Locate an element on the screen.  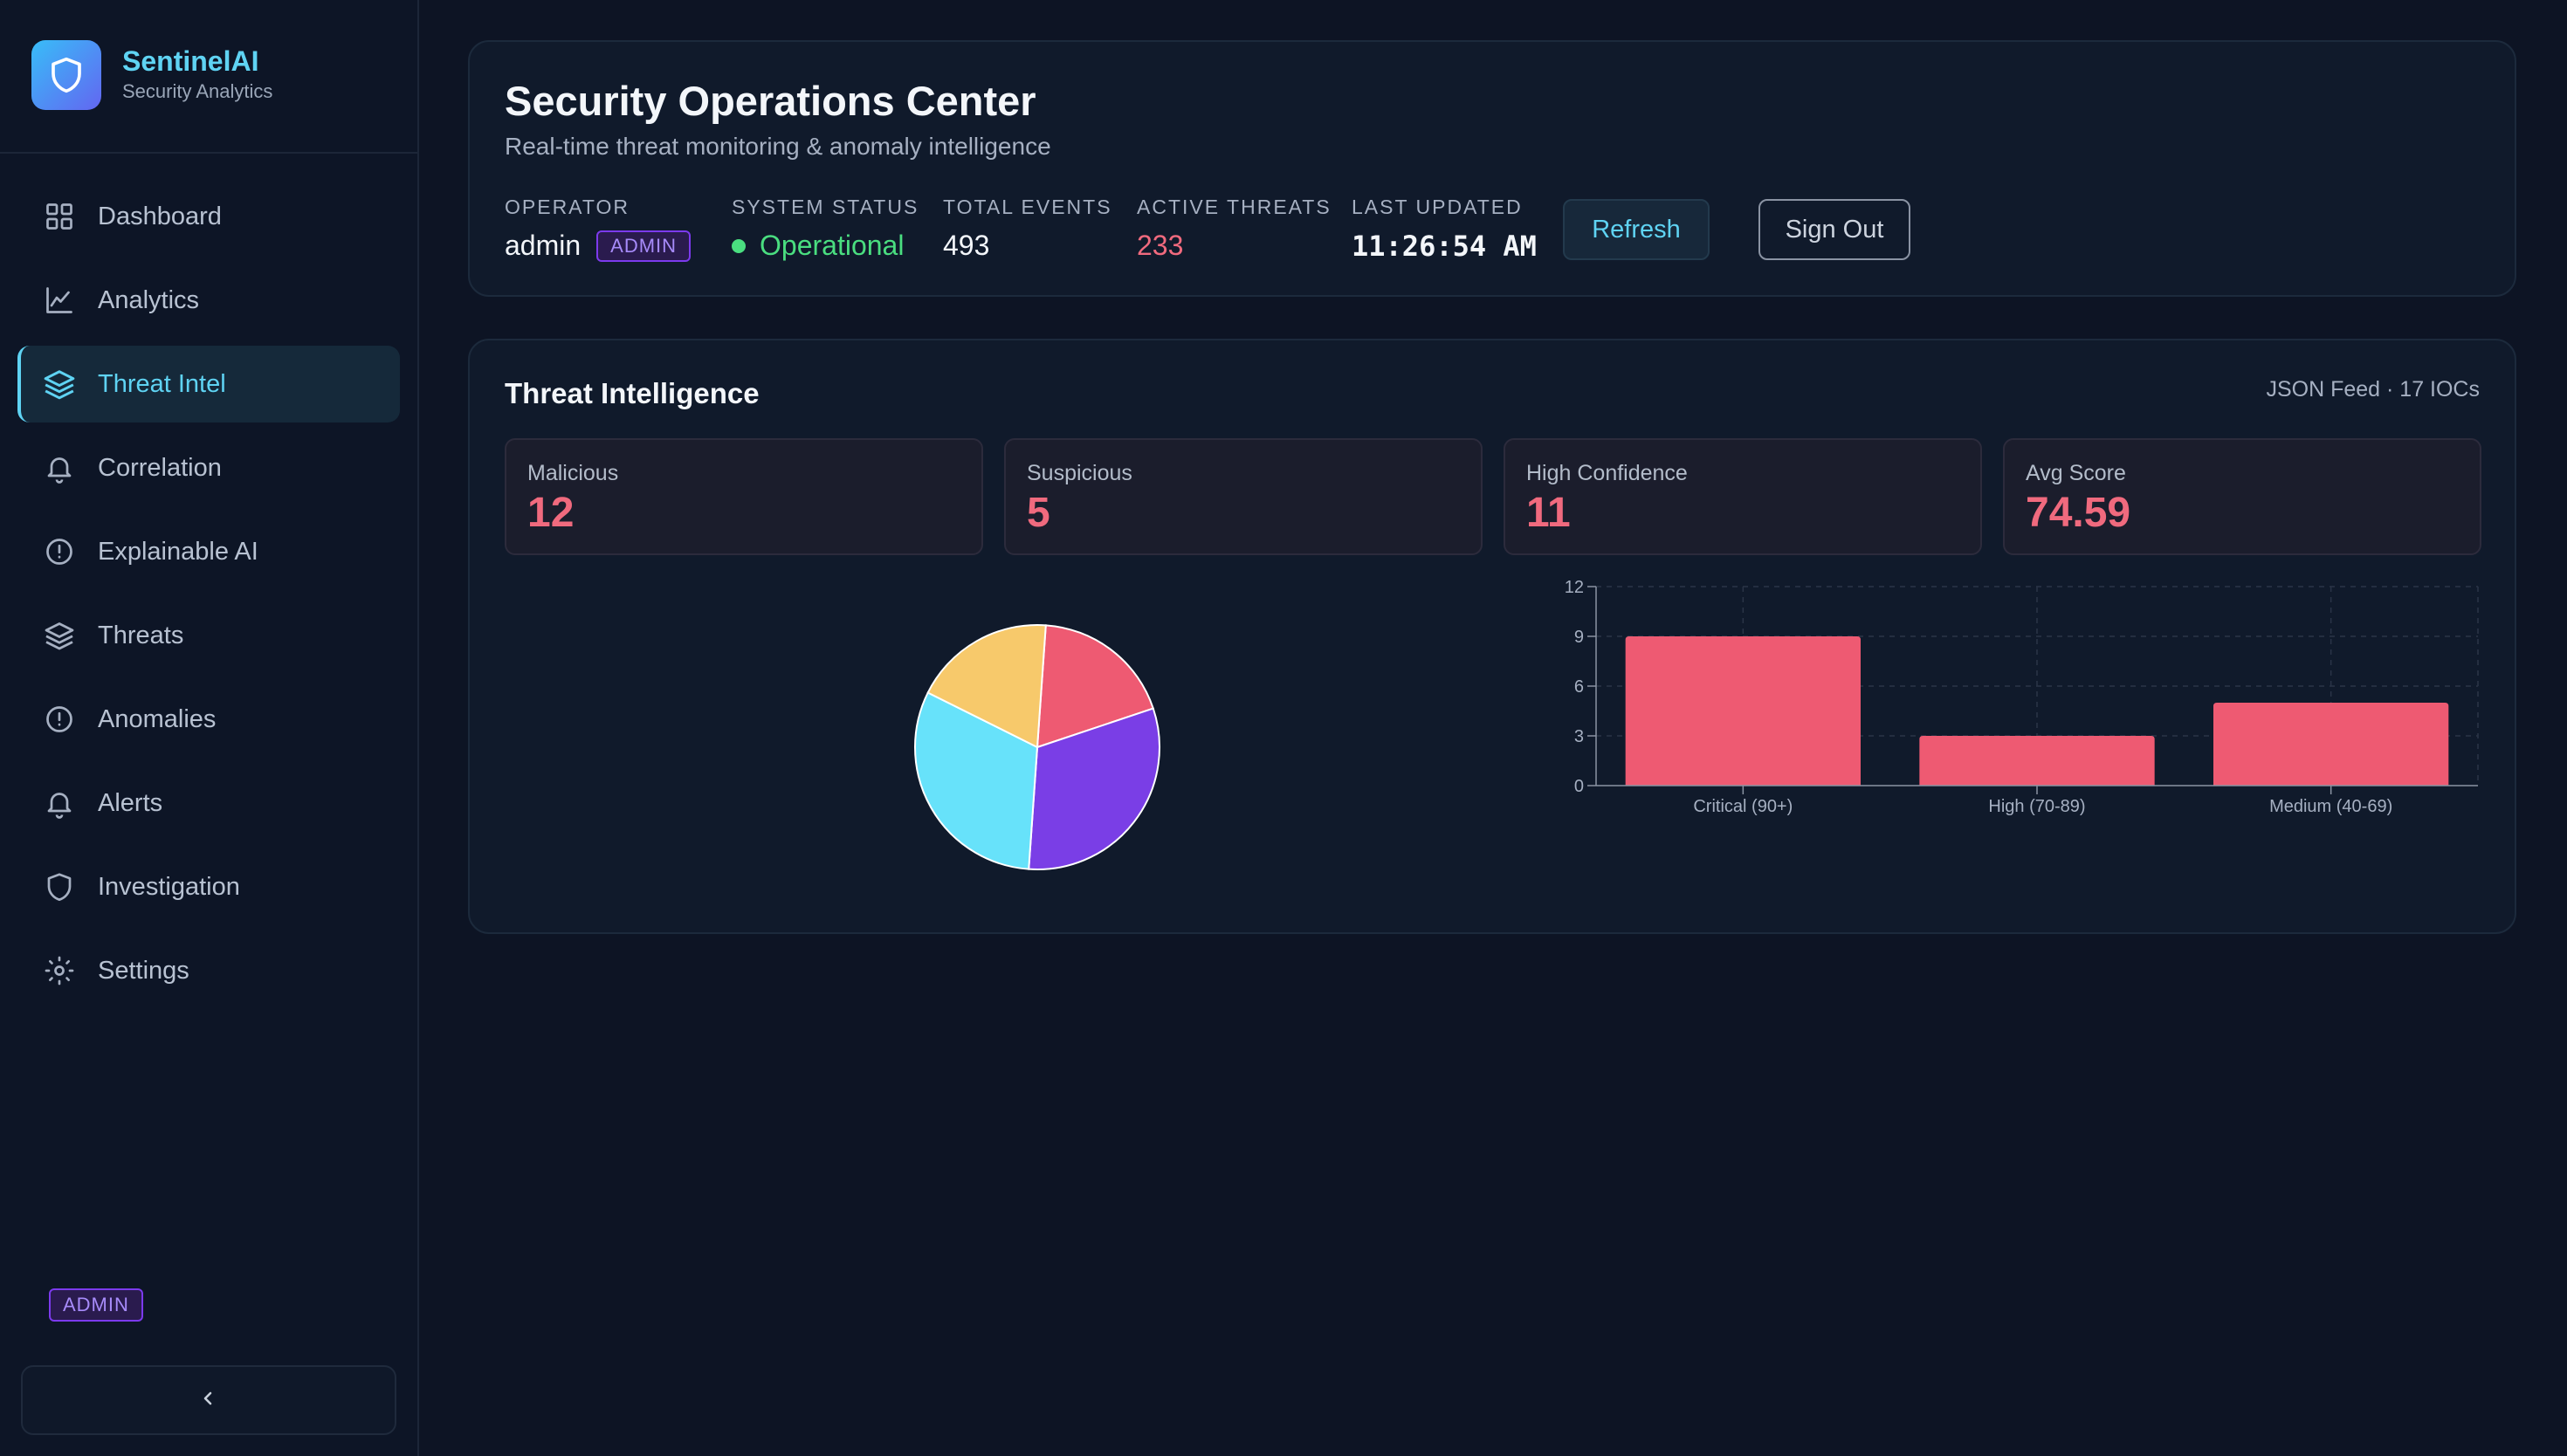
sidebar-item-threats: Threats is located at coordinates (208, 635).